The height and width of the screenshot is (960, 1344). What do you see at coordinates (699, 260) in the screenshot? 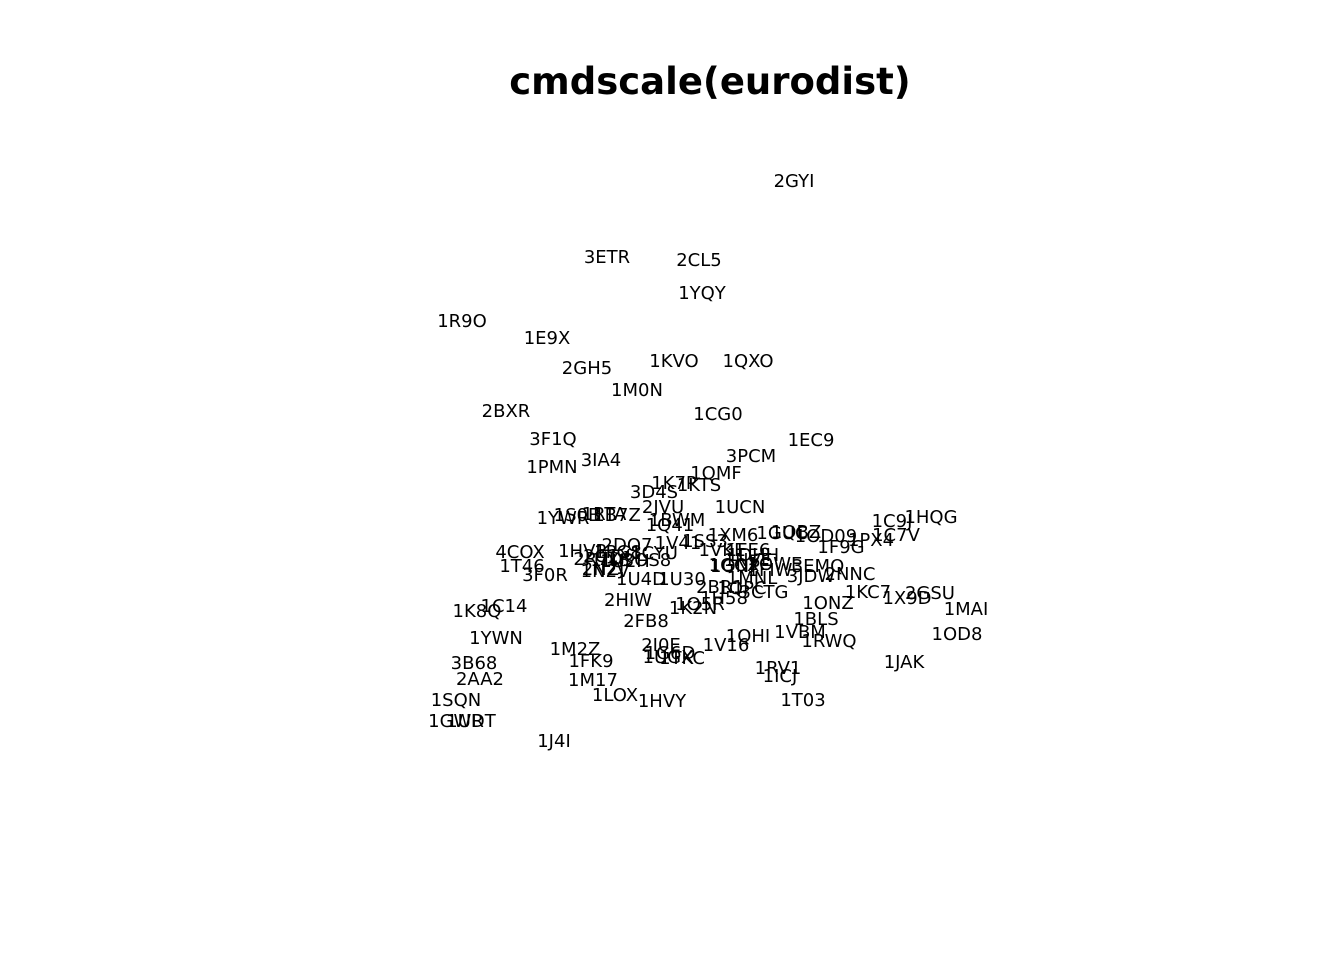
I see `point-label: 2CL5` at bounding box center [699, 260].